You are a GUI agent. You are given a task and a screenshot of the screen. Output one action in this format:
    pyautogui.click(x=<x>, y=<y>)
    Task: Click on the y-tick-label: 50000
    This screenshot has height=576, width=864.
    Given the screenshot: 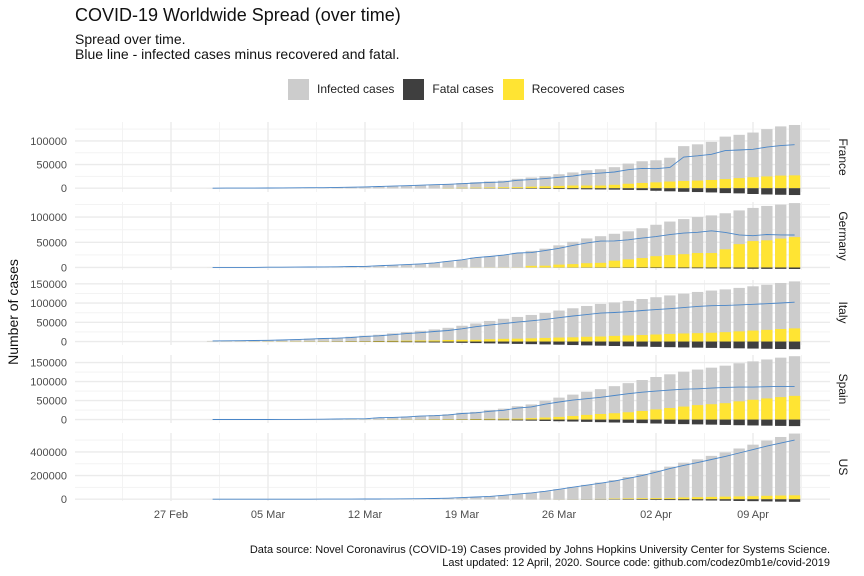 What is the action you would take?
    pyautogui.click(x=51, y=323)
    